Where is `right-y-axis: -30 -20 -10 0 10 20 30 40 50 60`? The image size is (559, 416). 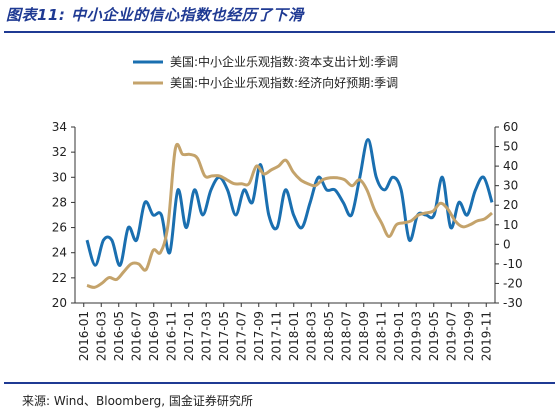
right-y-axis: -30 -20 -10 0 10 20 30 40 50 60 is located at coordinates (508, 215).